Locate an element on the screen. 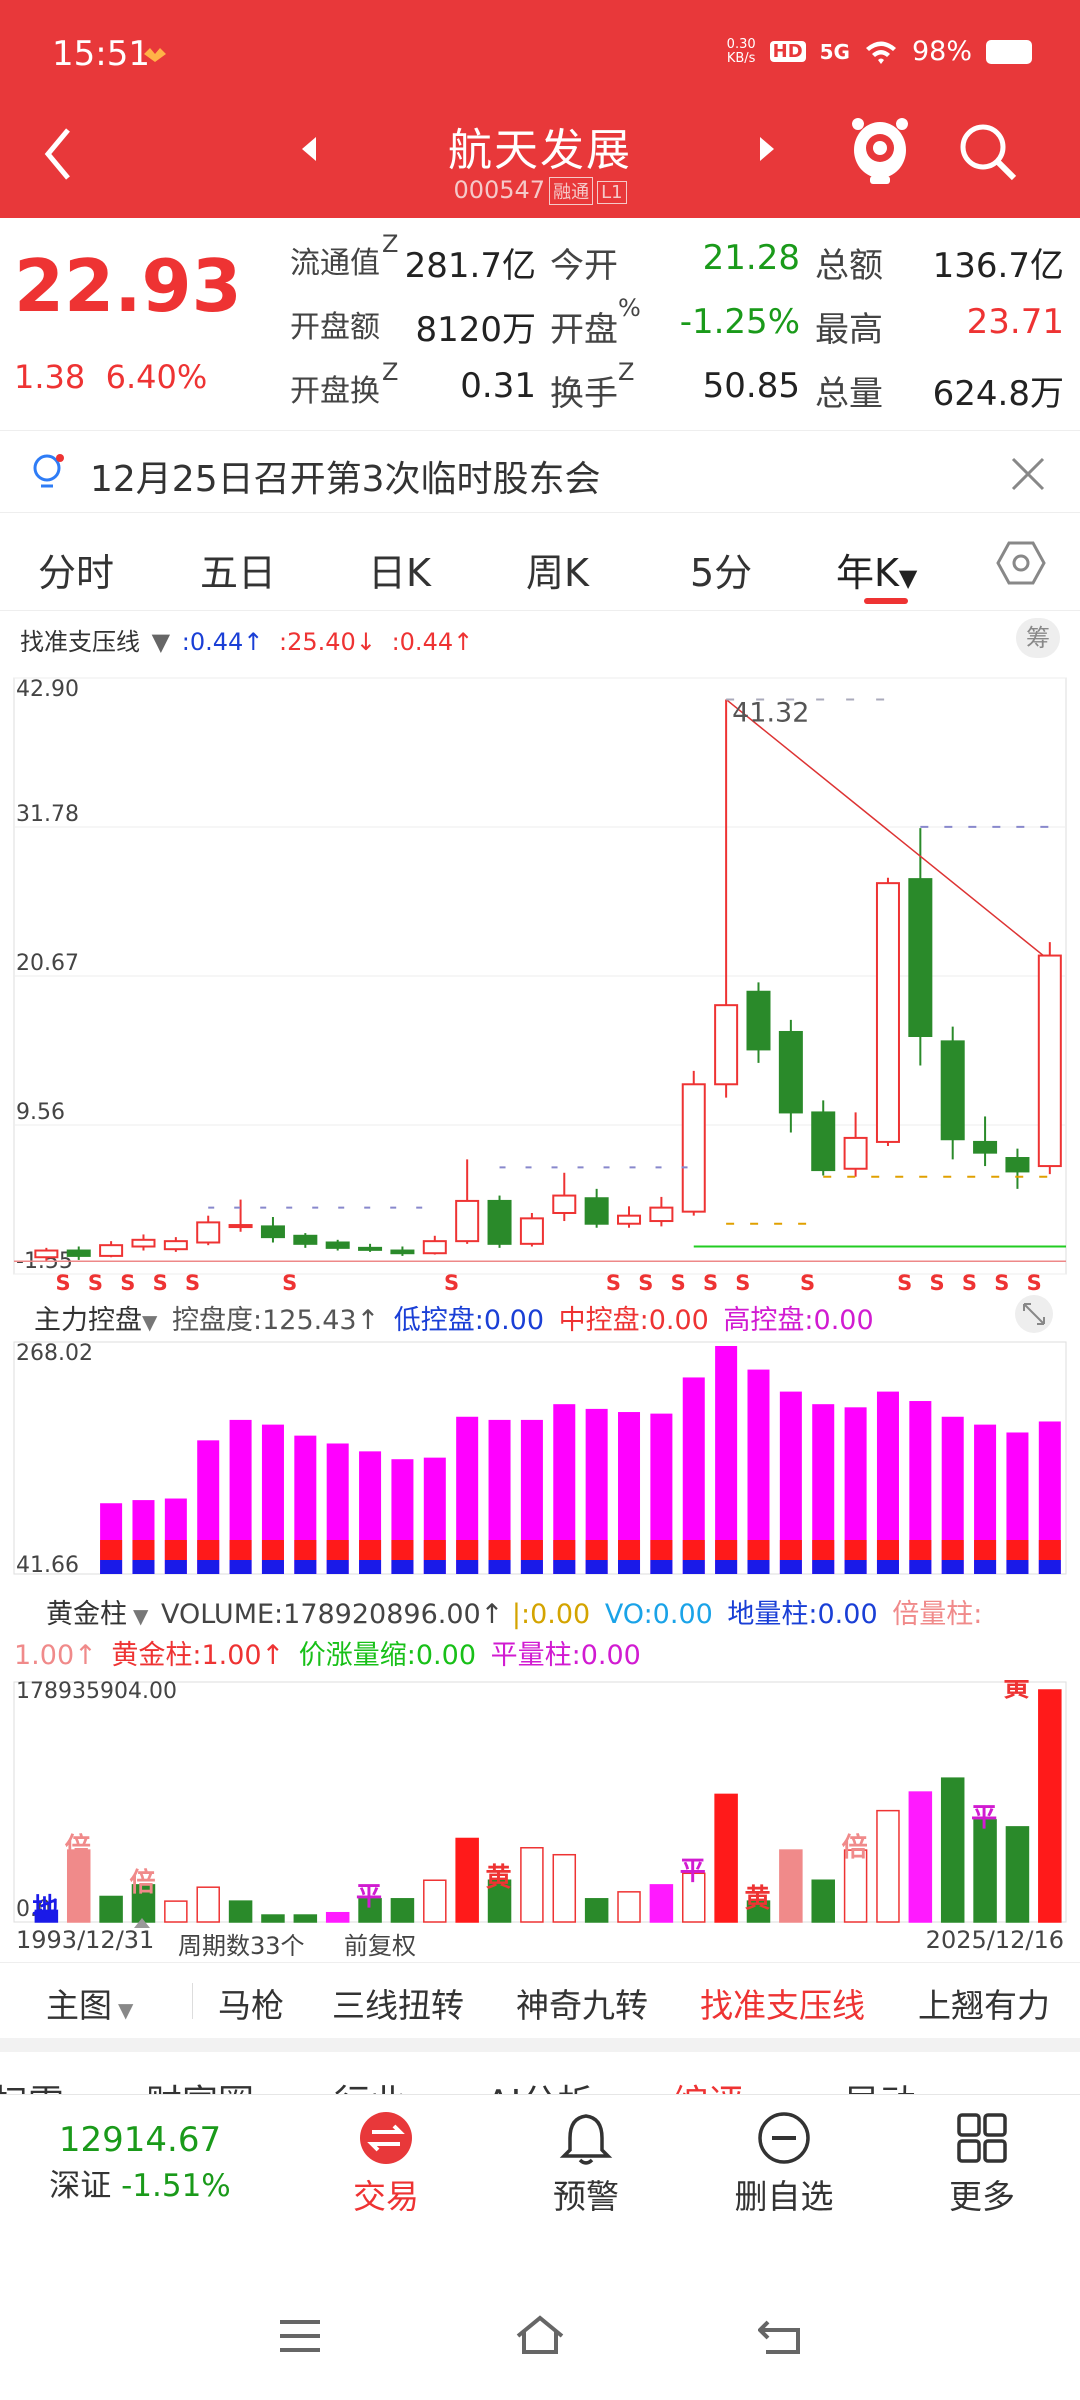 The image size is (1080, 2400). tab-weekly-k: 周K is located at coordinates (557, 573).